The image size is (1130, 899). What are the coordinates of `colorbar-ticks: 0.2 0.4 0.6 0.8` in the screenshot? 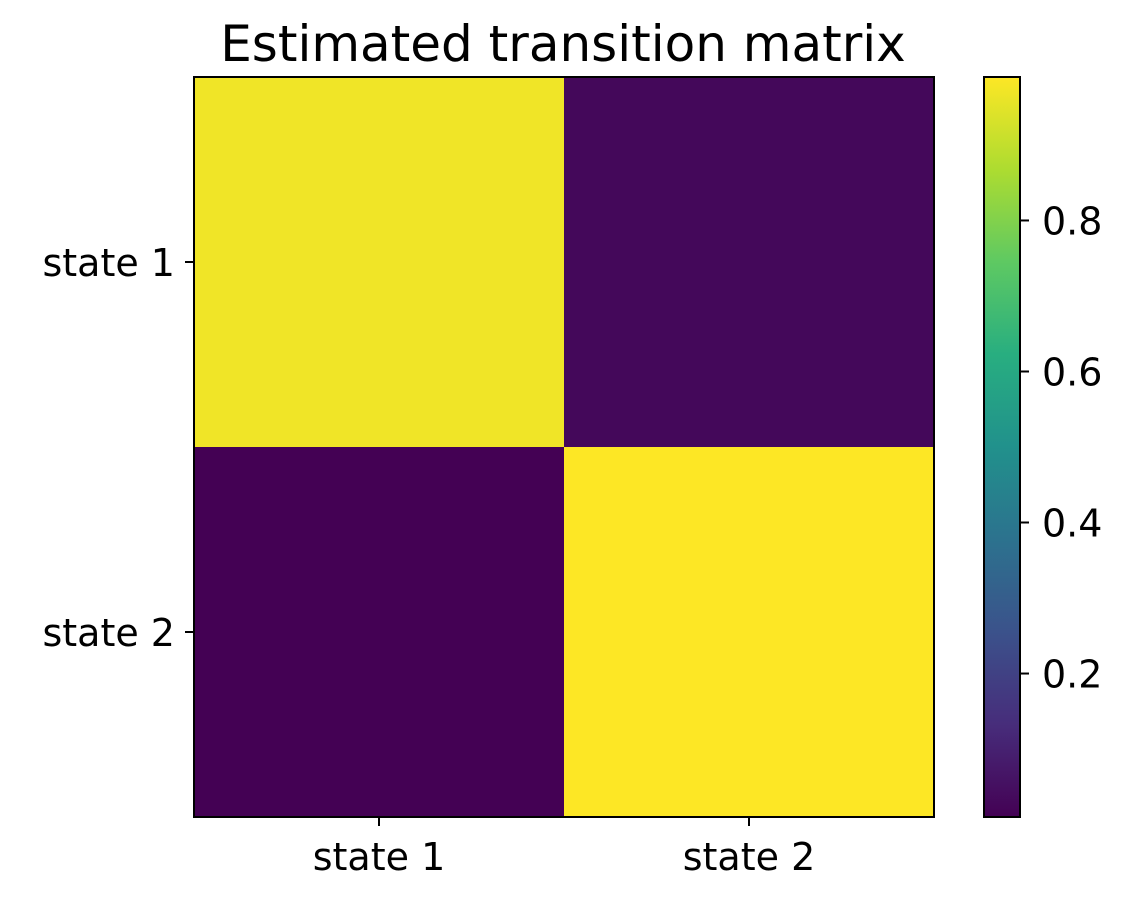 It's located at (1061, 448).